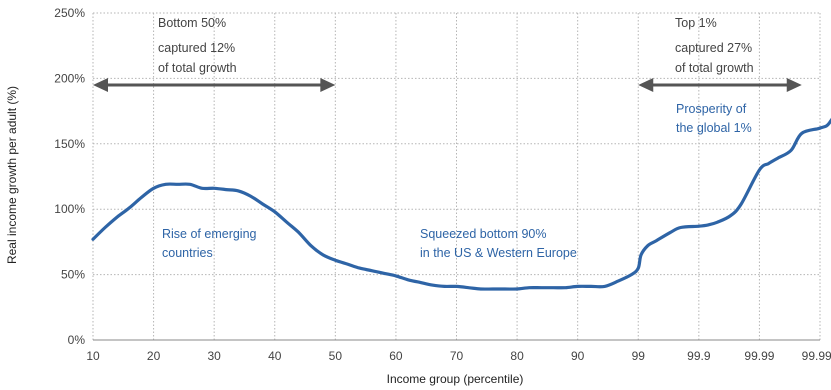 The height and width of the screenshot is (390, 831). I want to click on y-axis-title: Real income growth per adult (%), so click(12, 175).